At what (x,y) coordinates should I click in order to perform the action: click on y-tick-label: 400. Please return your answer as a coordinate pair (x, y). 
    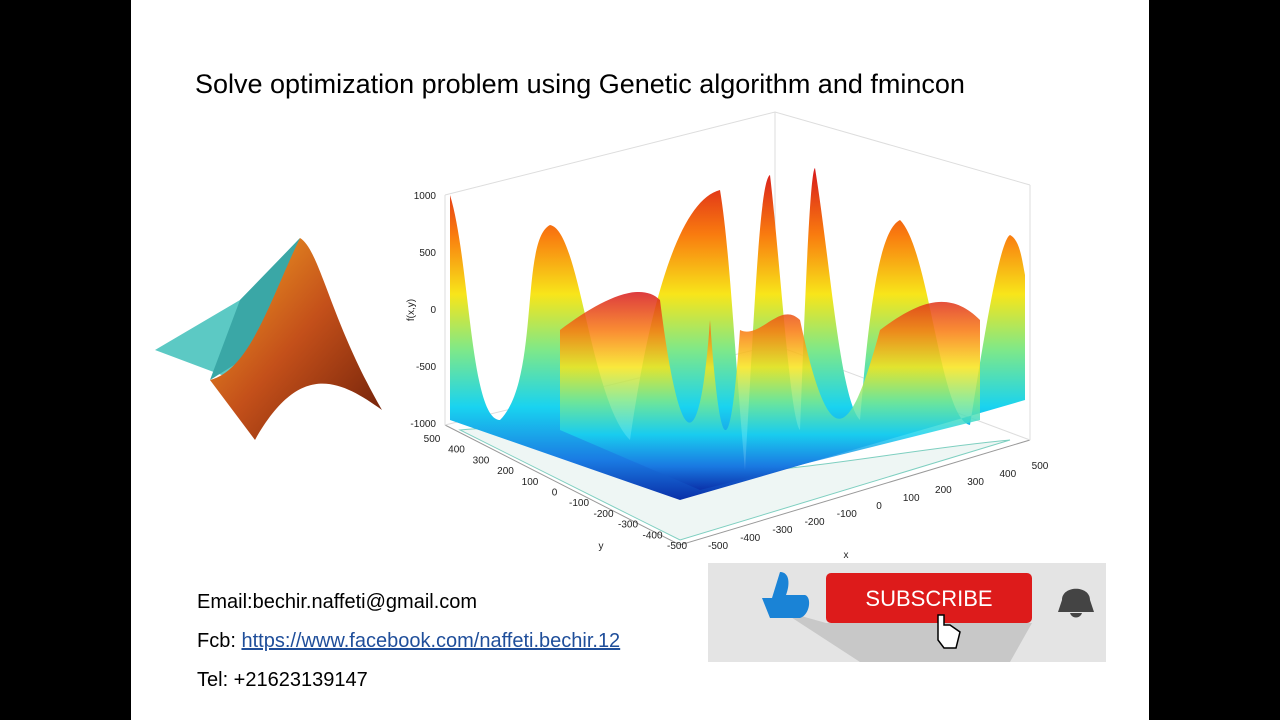
    Looking at the image, I should click on (456, 450).